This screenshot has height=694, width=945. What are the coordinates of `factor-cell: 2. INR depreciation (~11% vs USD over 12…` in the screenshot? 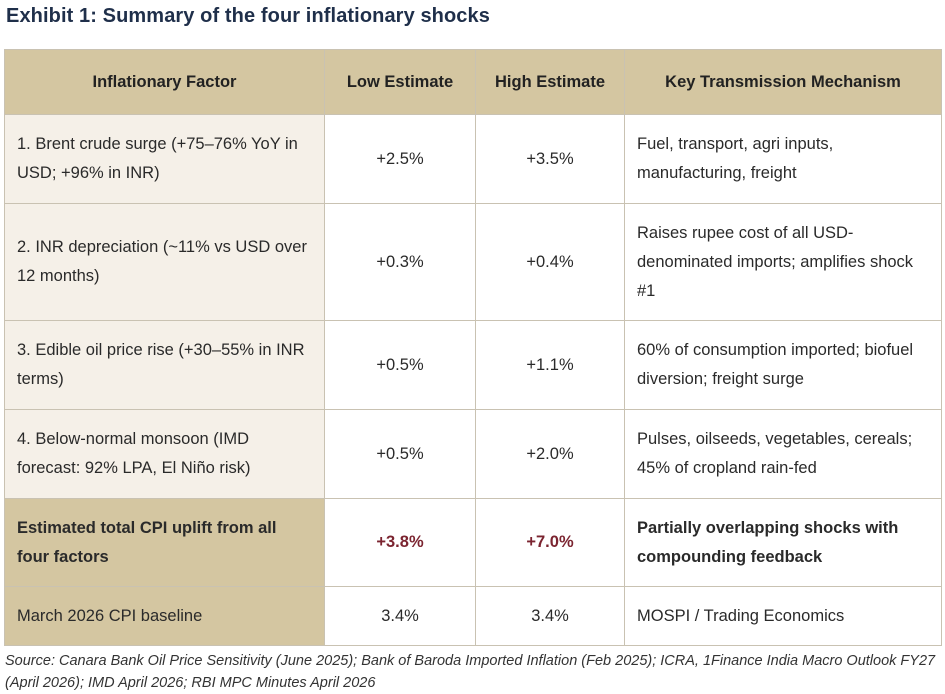 It's located at (164, 262).